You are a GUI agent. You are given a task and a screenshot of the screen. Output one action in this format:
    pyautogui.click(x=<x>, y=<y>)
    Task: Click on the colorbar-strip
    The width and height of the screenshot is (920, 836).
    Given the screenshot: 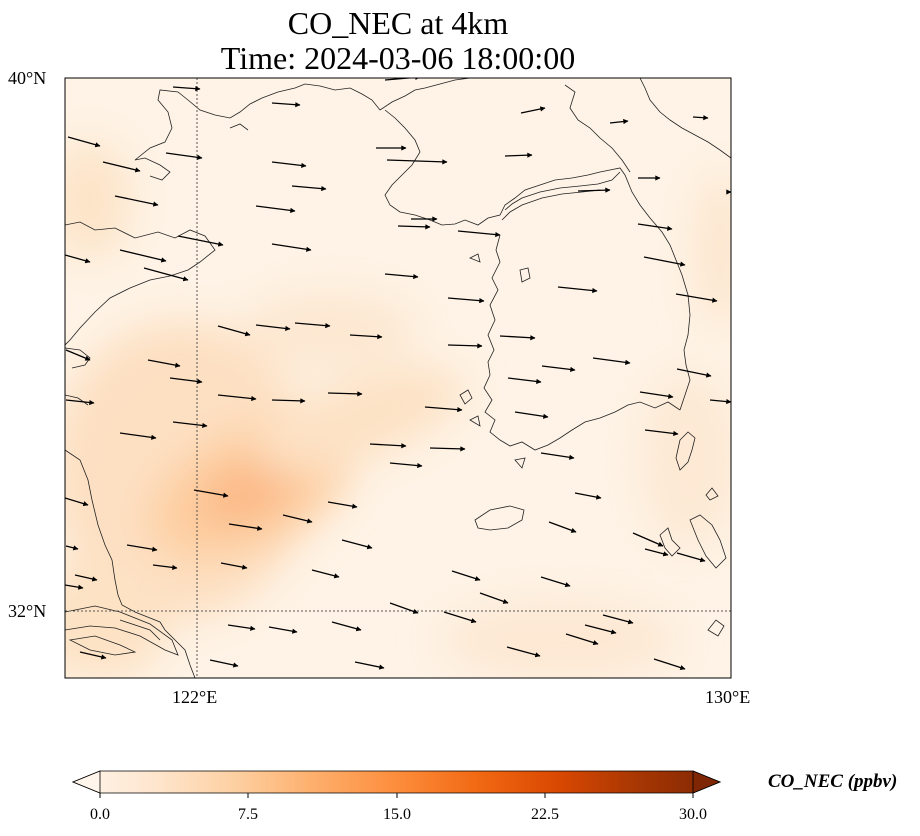 What is the action you would take?
    pyautogui.click(x=396, y=782)
    